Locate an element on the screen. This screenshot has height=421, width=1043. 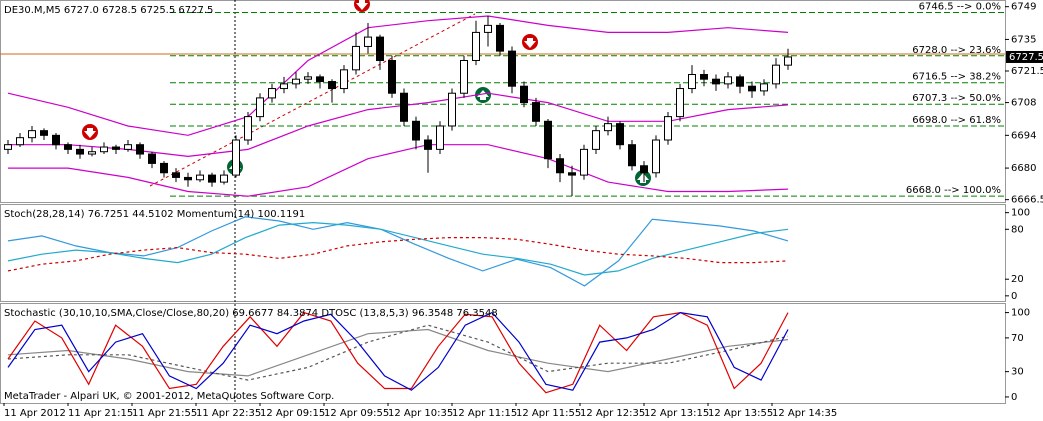
y-tick-label: 70 is located at coordinates (1017, 338).